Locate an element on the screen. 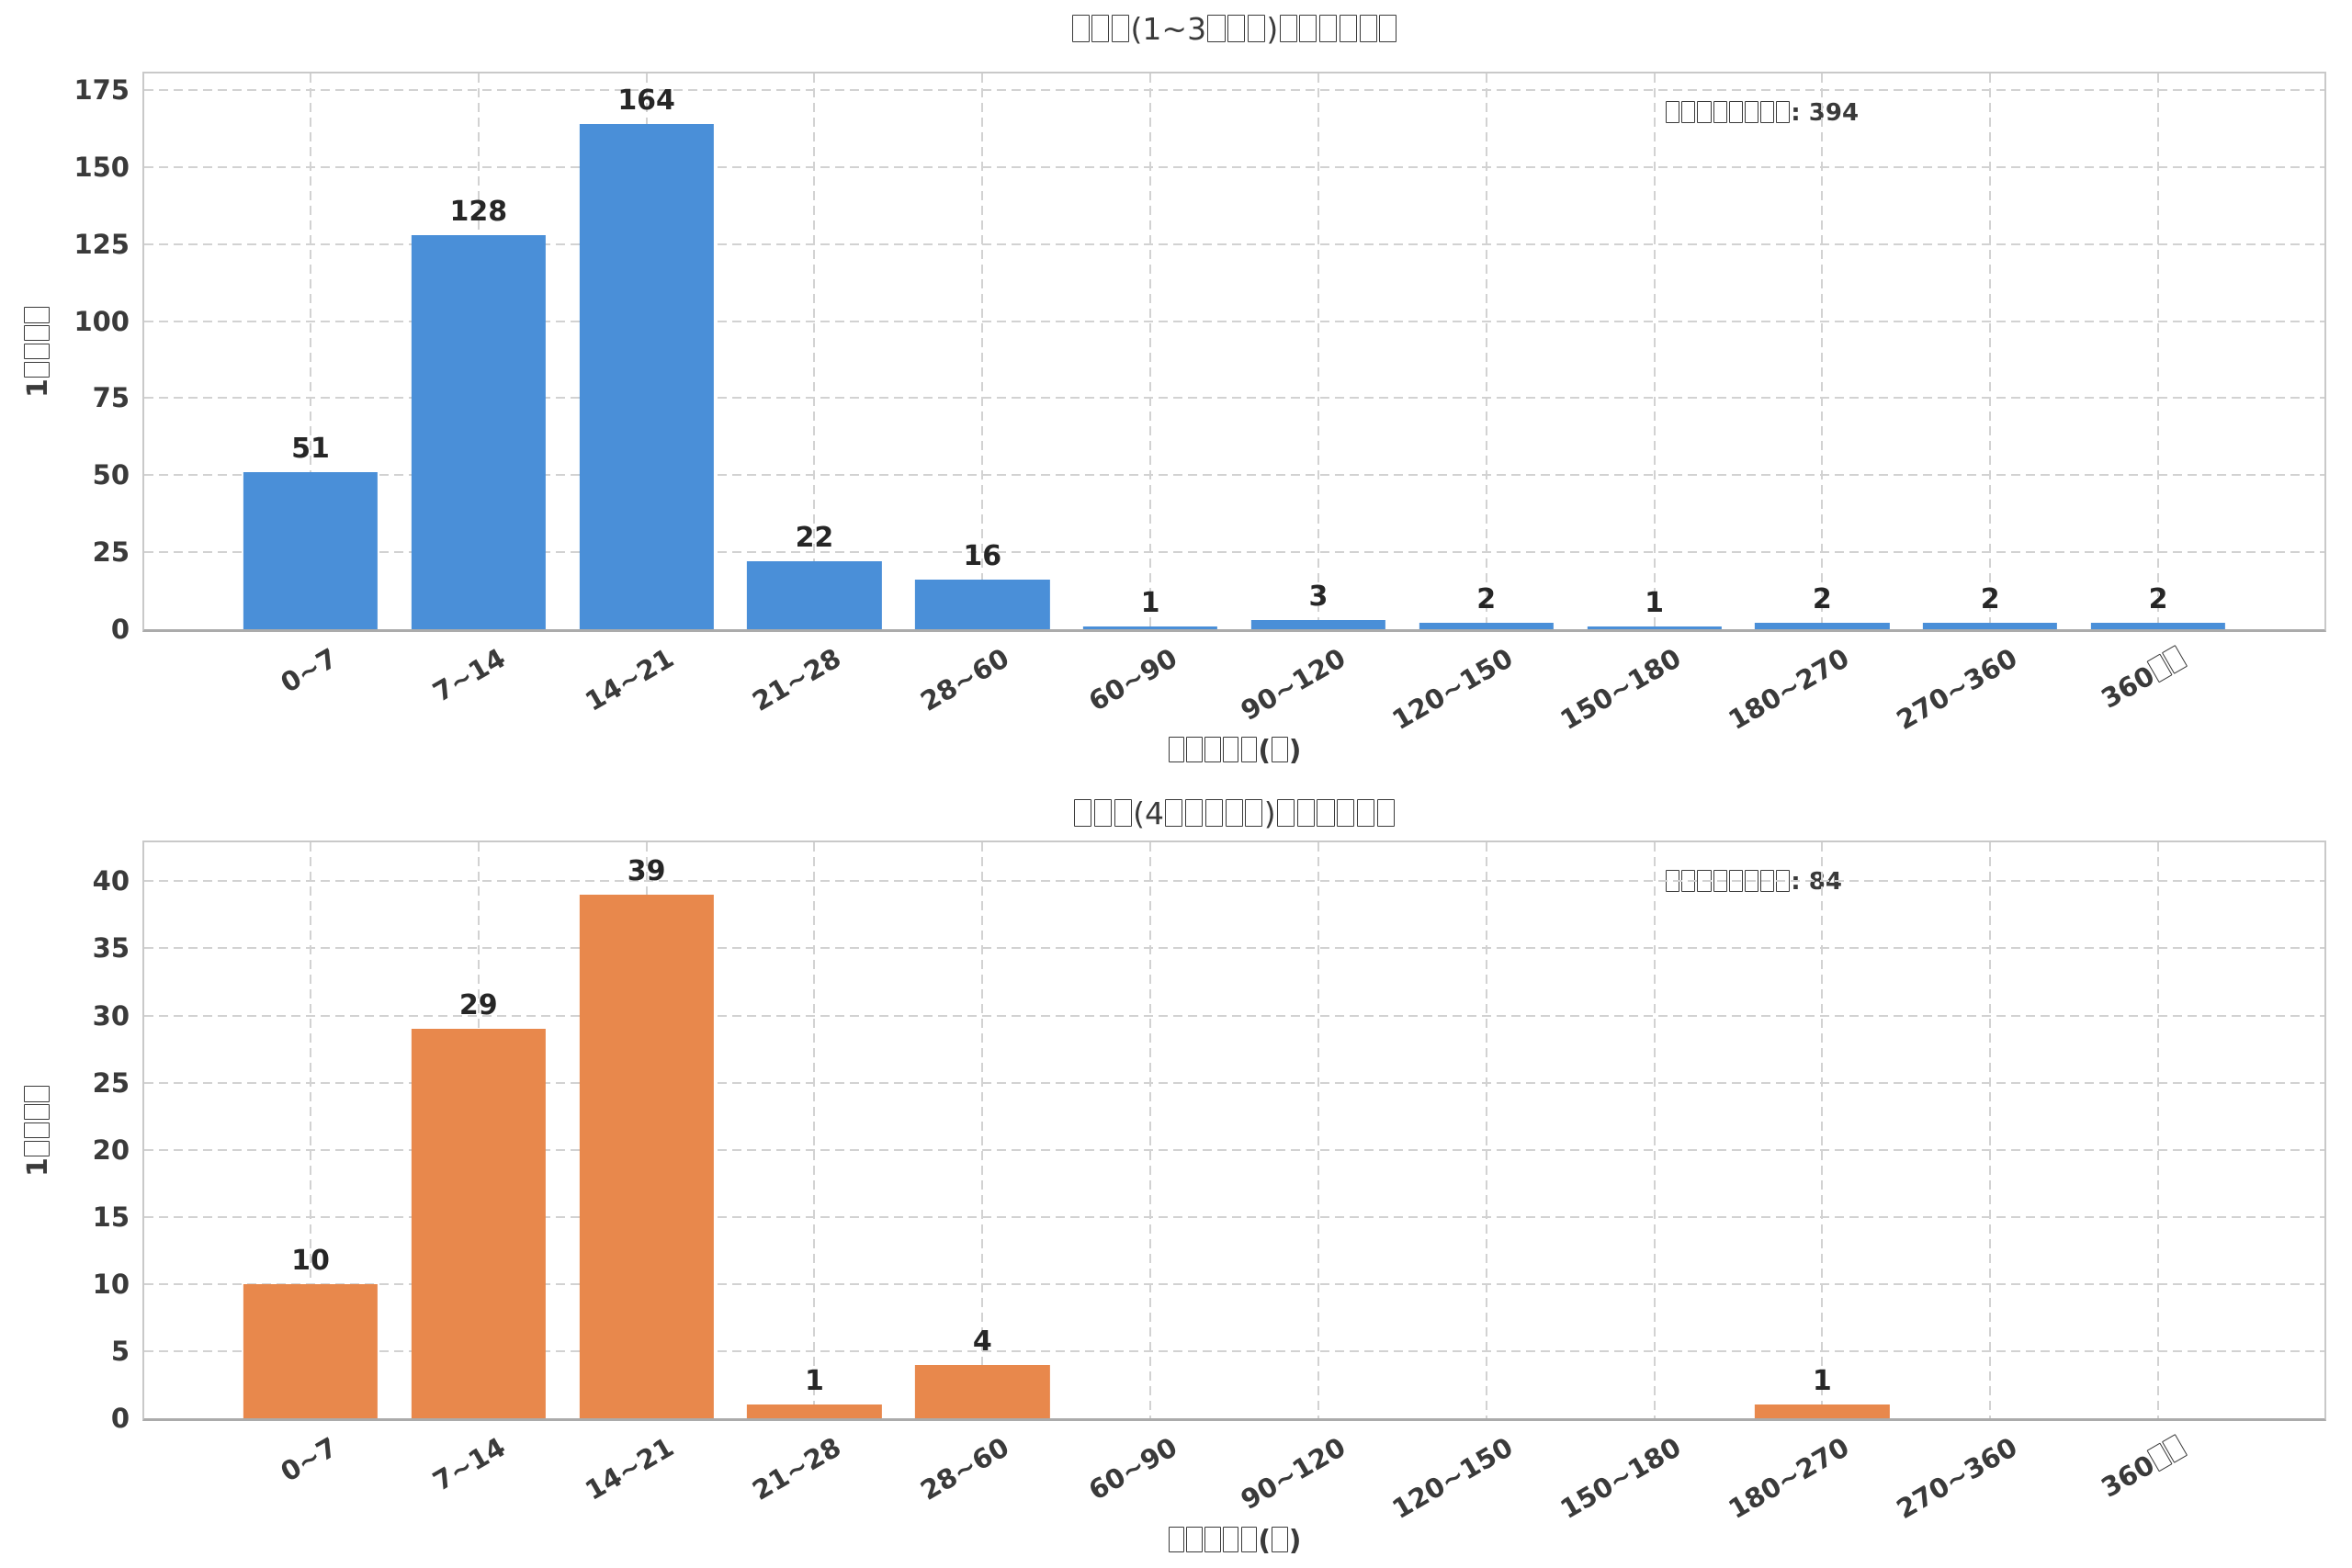  x-axis-label: () is located at coordinates (1234, 751).